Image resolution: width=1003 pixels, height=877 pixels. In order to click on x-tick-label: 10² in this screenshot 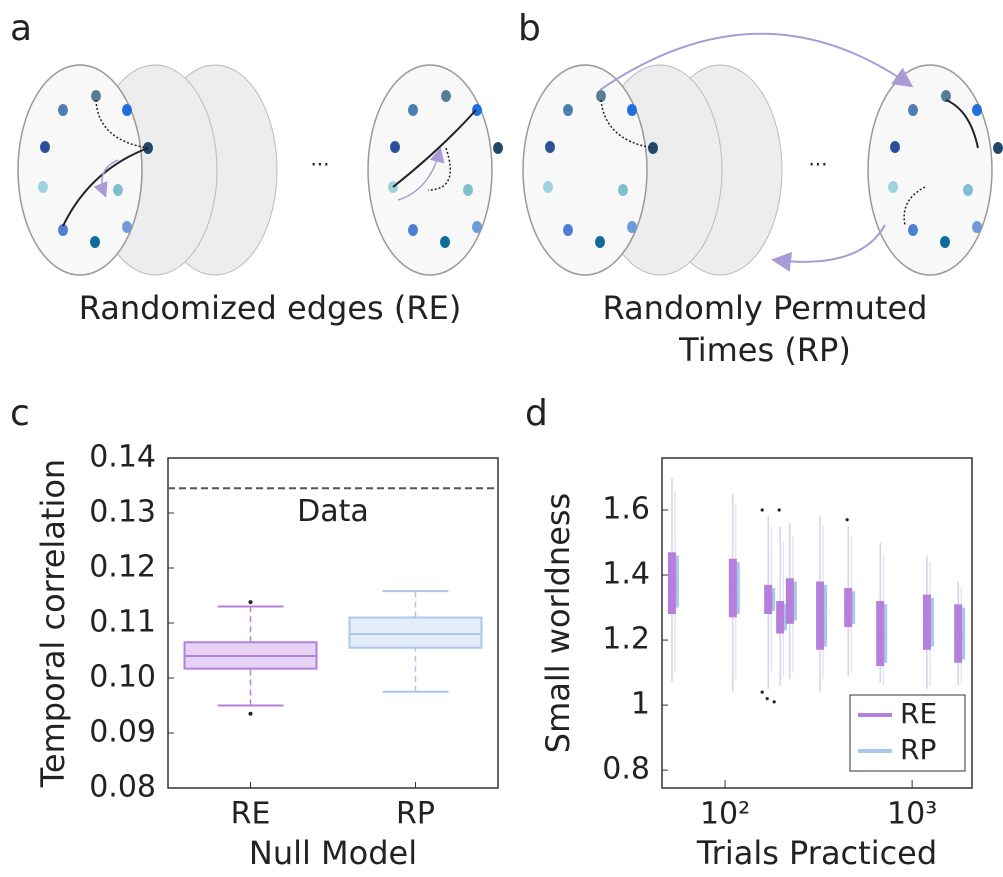, I will do `click(725, 814)`.